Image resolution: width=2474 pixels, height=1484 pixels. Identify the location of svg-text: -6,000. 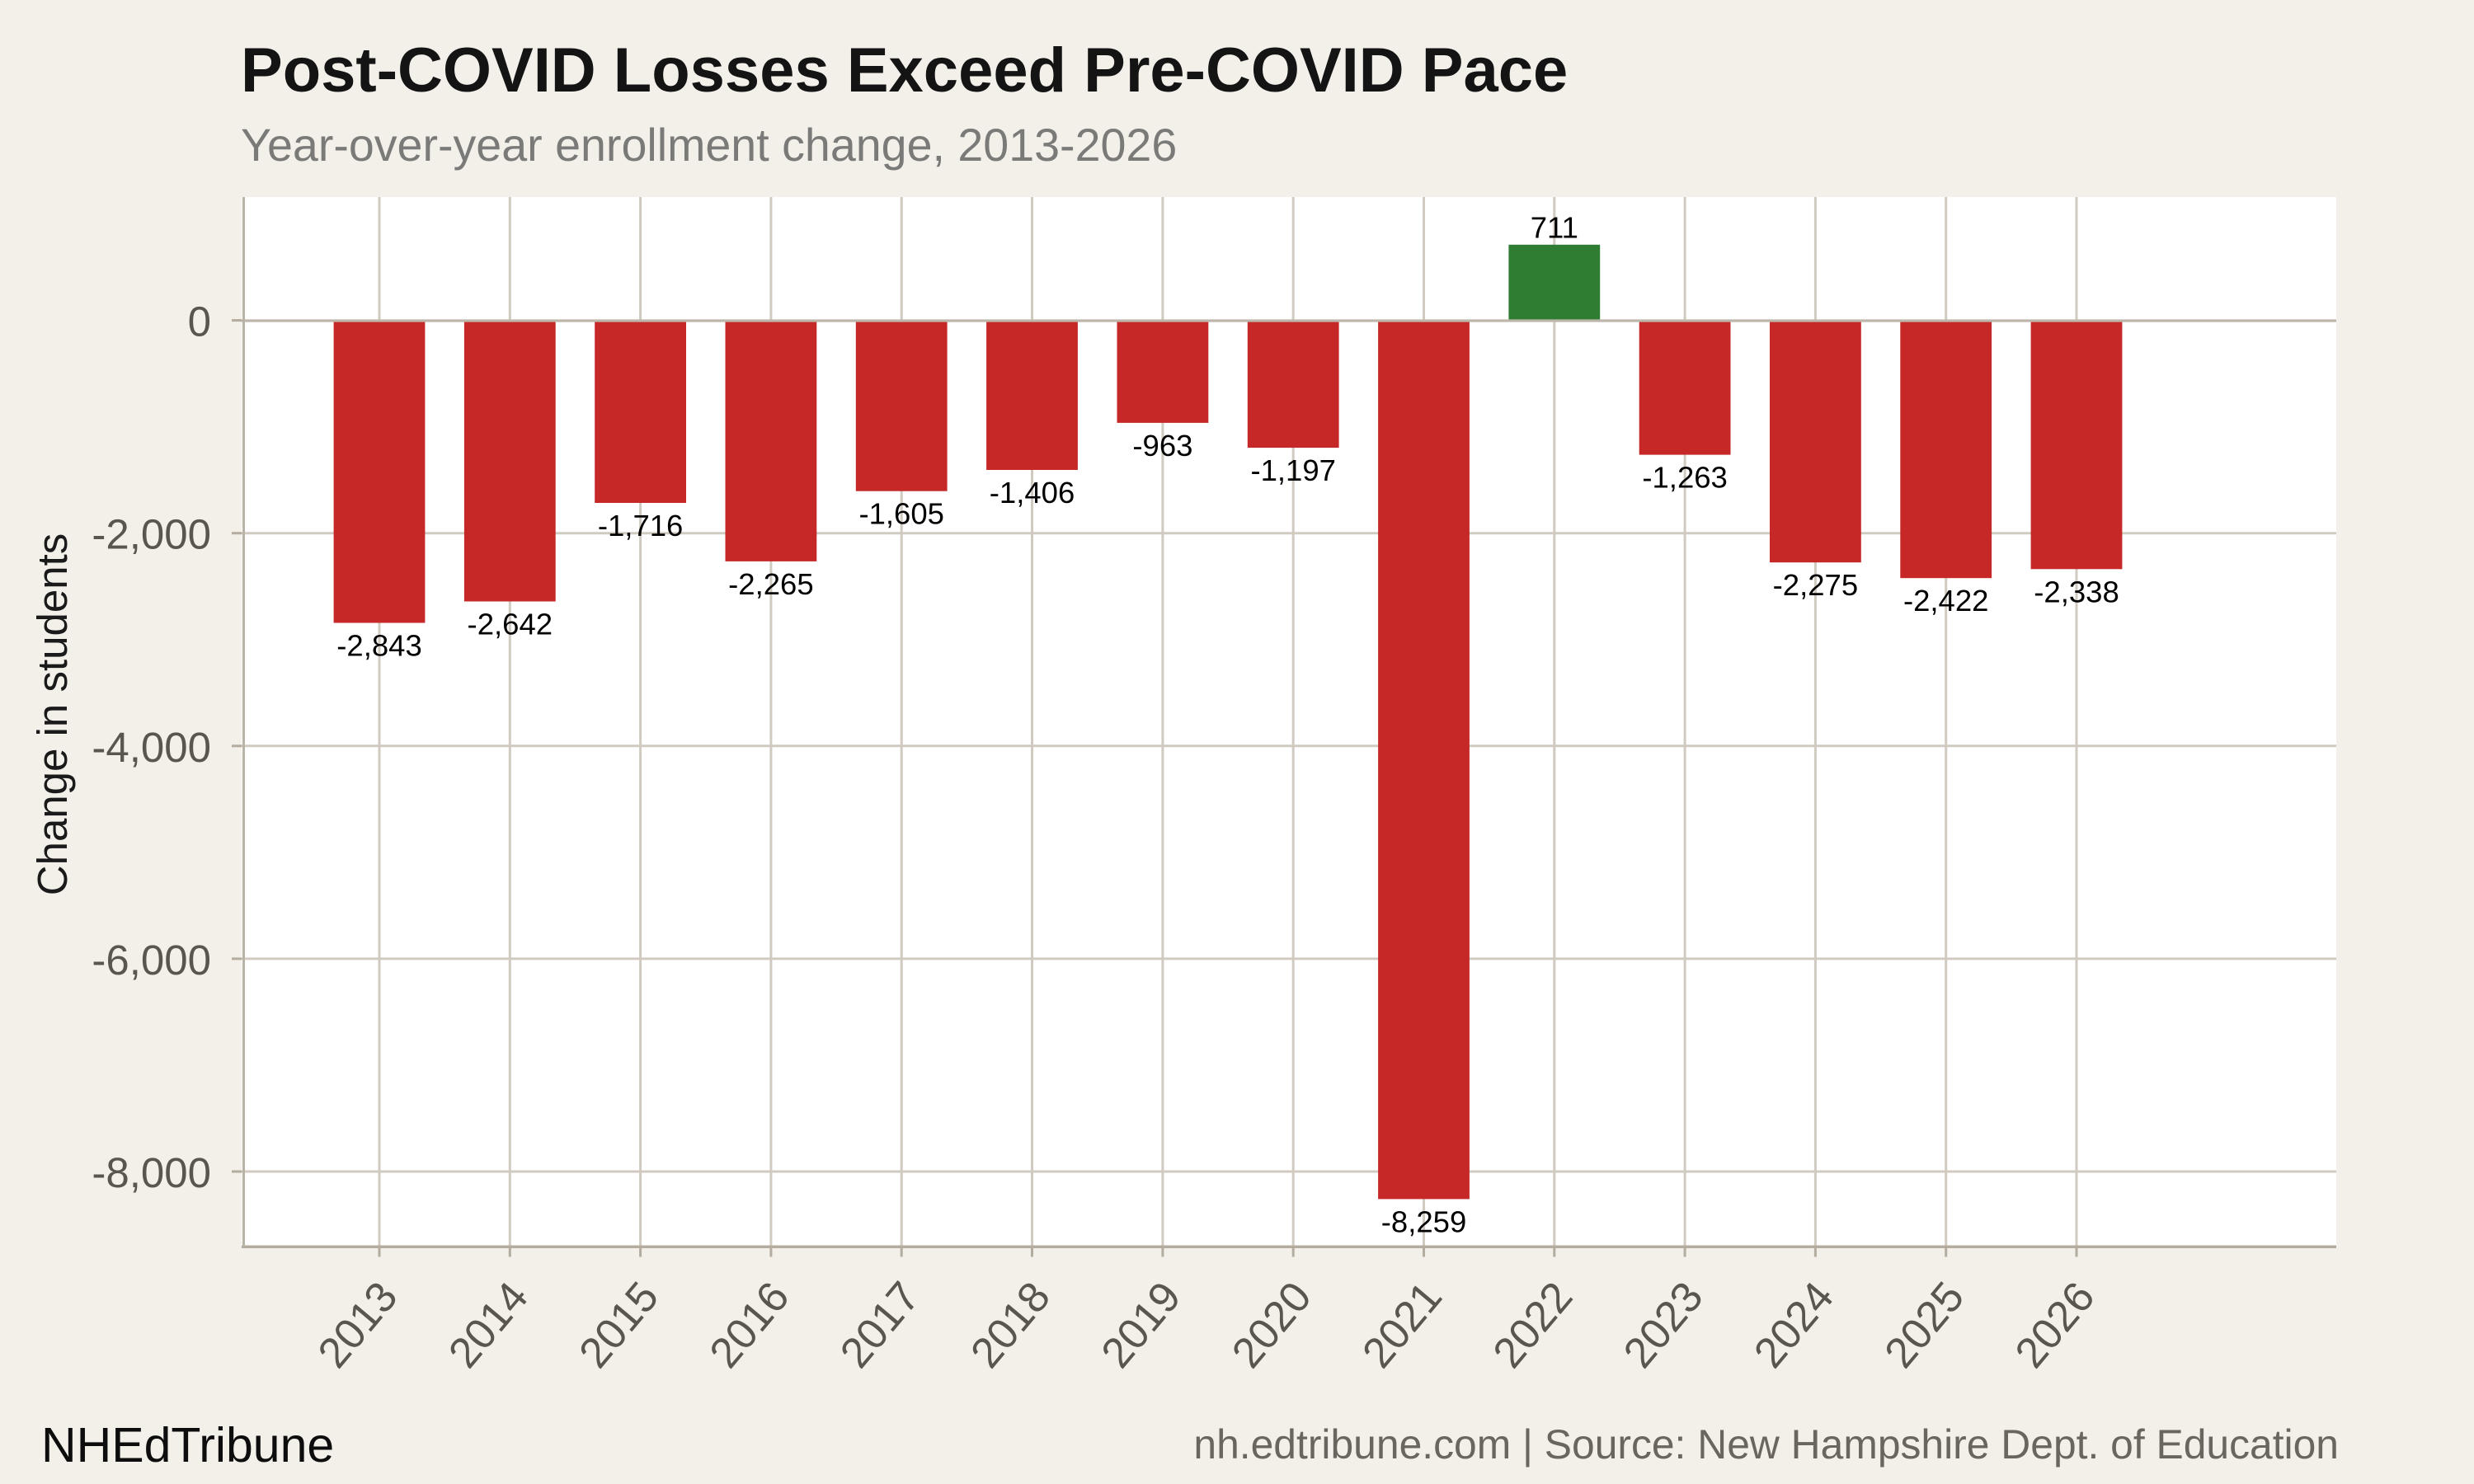
(151, 960).